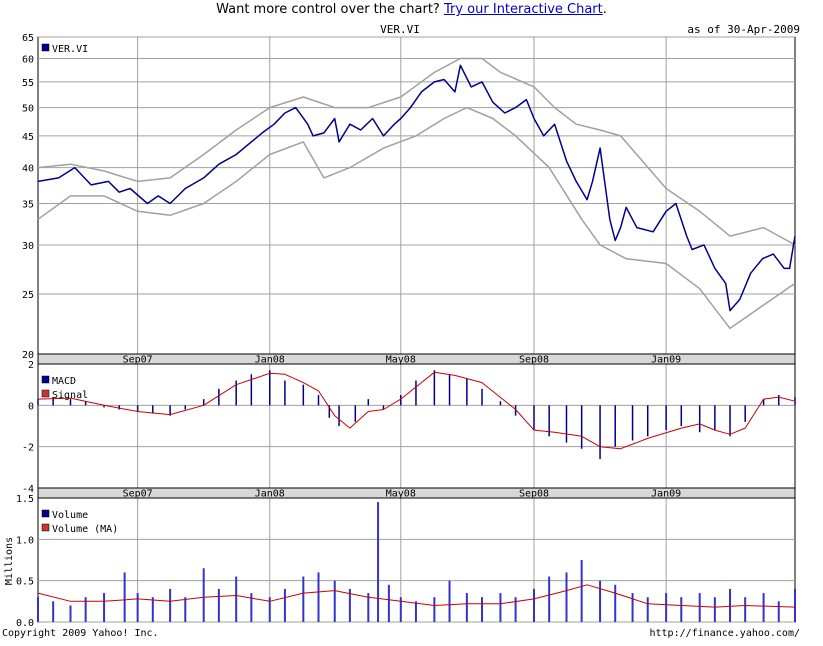 This screenshot has width=823, height=646. Describe the element at coordinates (25, 499) in the screenshot. I see `volume-y-tick-label: 1.5` at that location.